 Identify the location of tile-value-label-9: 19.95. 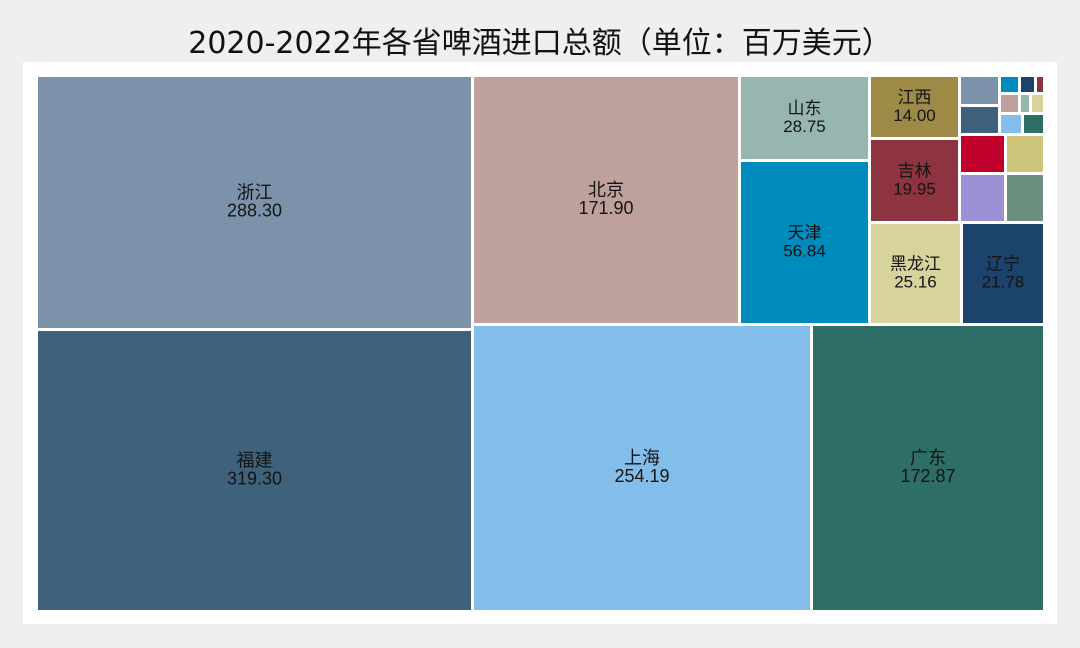
(914, 189).